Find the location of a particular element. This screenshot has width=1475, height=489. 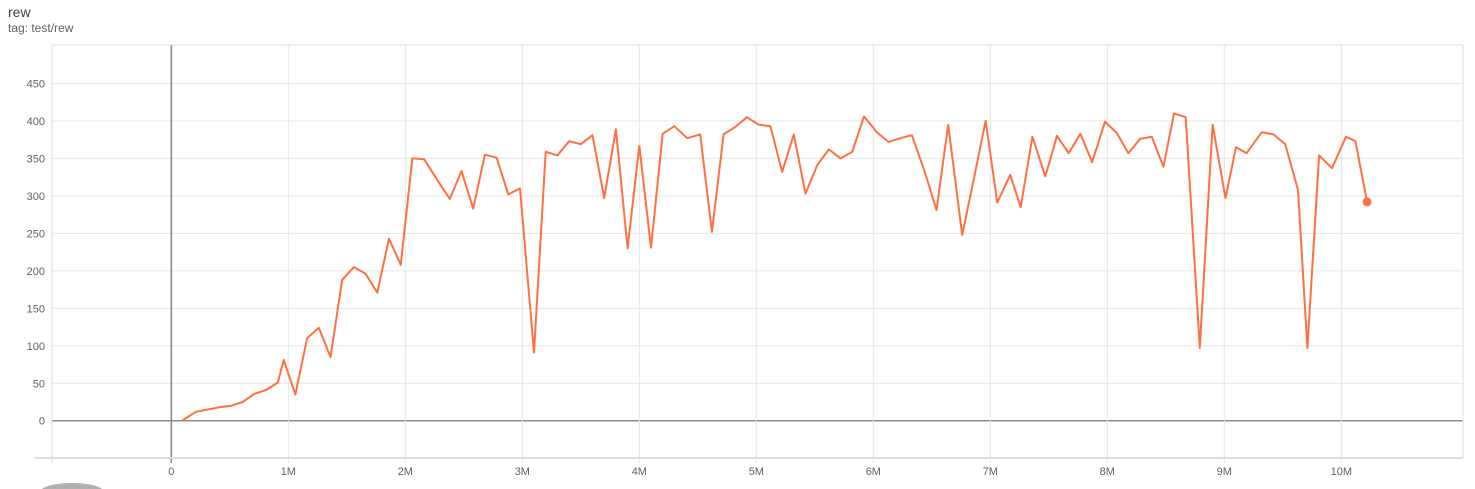

endpoint-marker is located at coordinates (1367, 202).